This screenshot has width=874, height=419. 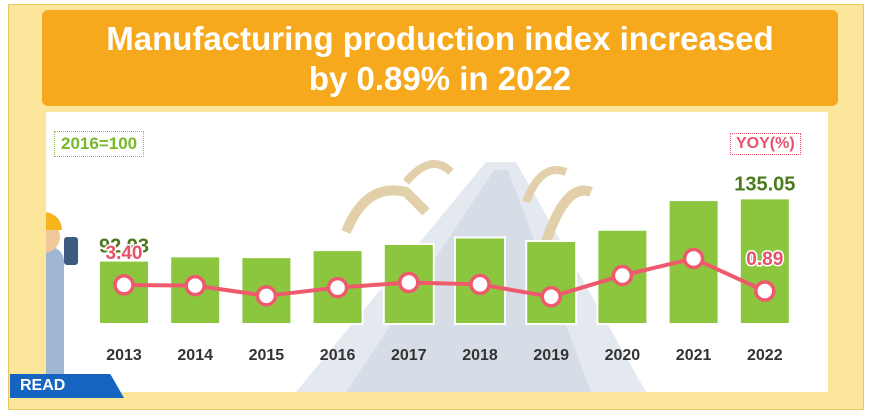 What do you see at coordinates (440, 78) in the screenshot?
I see `chart-title-line-2: by 0.89% in 2022` at bounding box center [440, 78].